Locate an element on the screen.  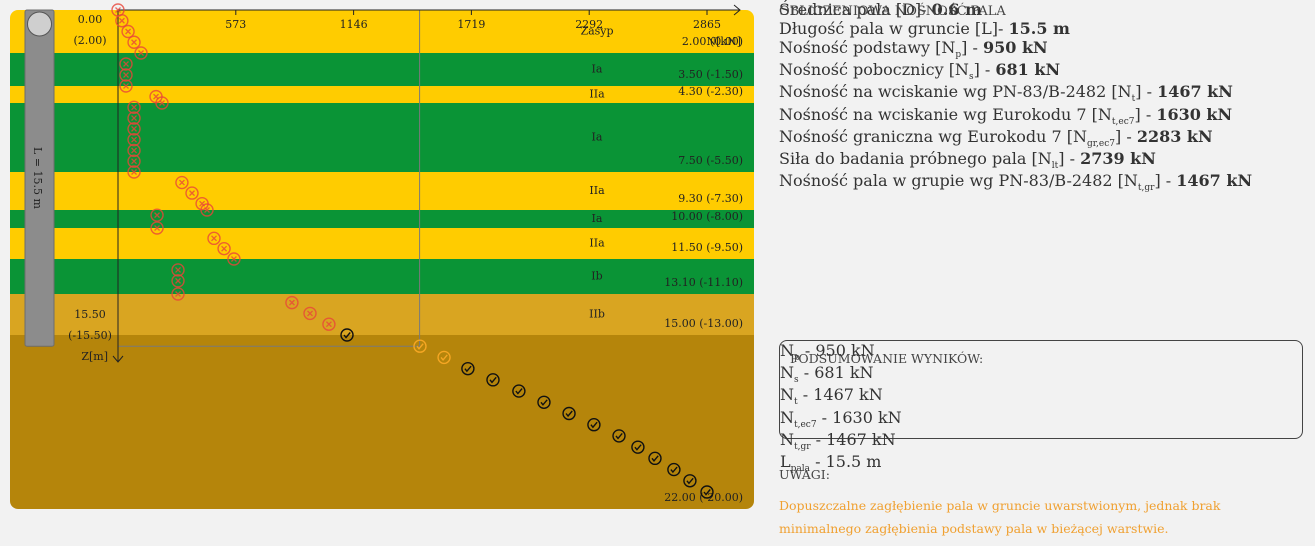
summary-item: Nt,gr - 1467 kN is located at coordinates (1041, 441).